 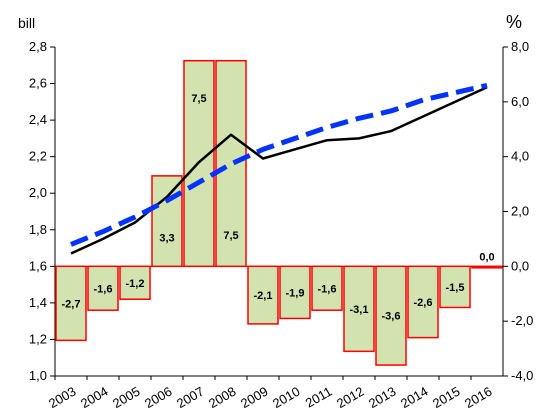 What do you see at coordinates (158, 397) in the screenshot?
I see `x-tick-label: 2006` at bounding box center [158, 397].